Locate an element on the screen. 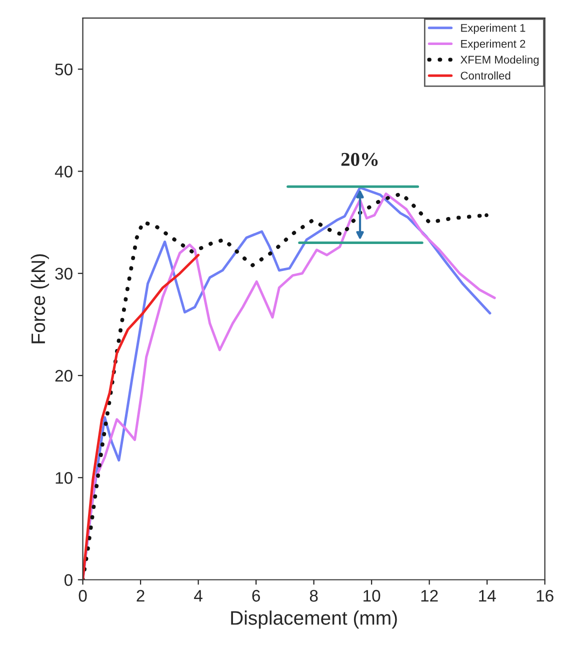 This screenshot has height=671, width=579. legend-label: XFEM Modeling is located at coordinates (499, 61).